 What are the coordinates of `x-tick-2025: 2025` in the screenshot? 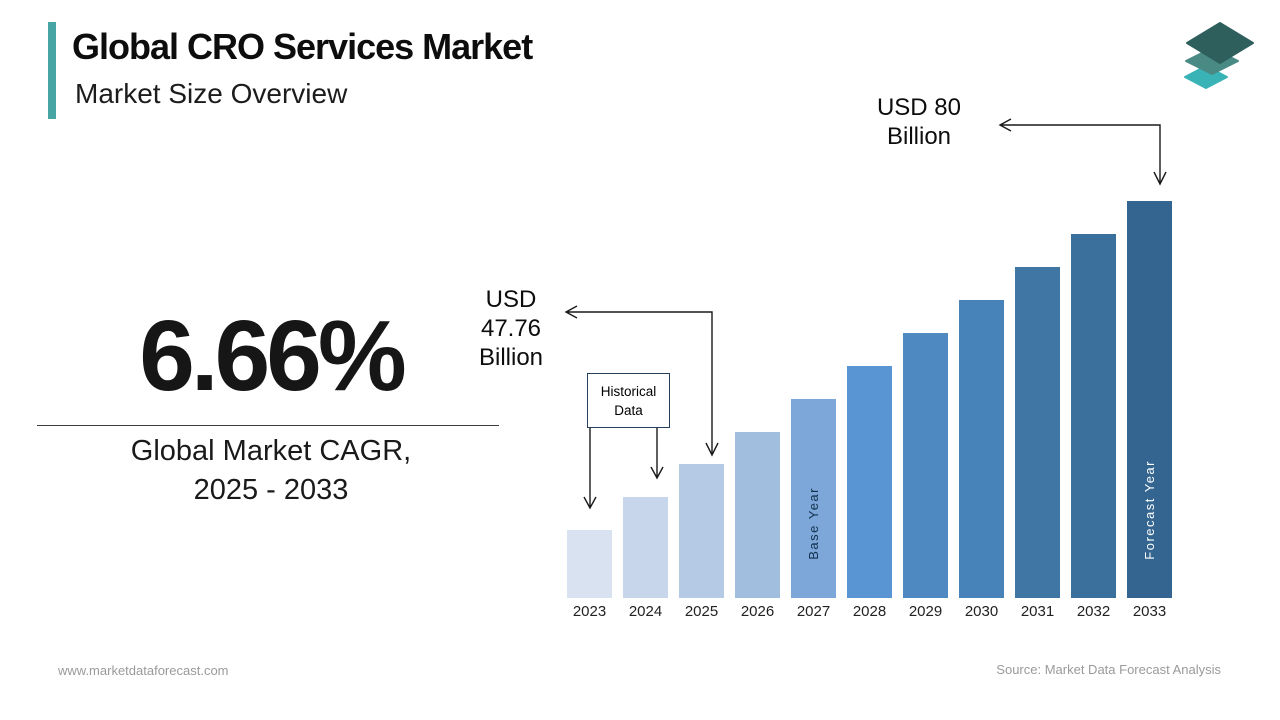 It's located at (701, 611).